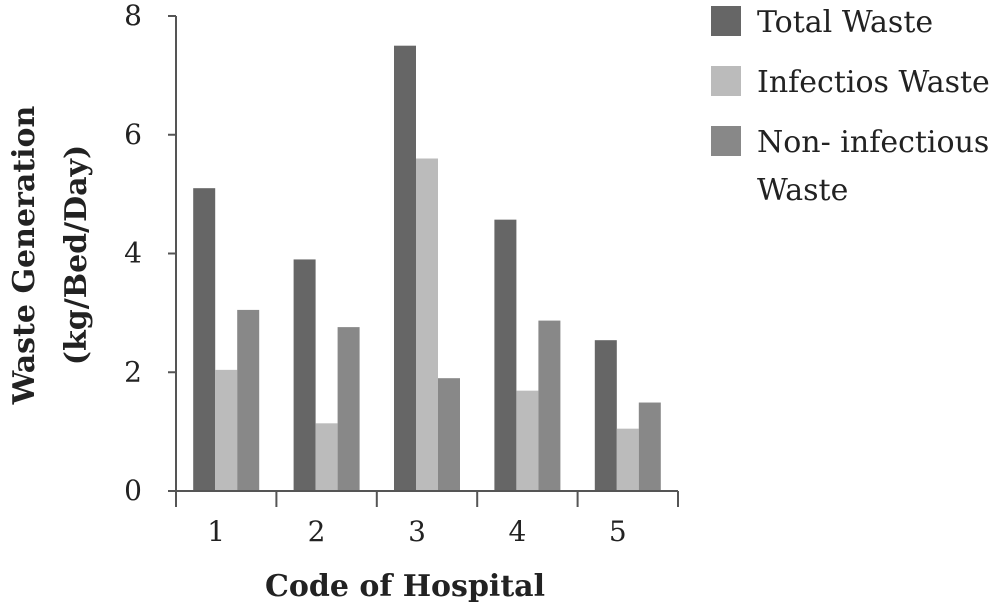 The image size is (1000, 608). What do you see at coordinates (216, 531) in the screenshot?
I see `x-tick-label: 1` at bounding box center [216, 531].